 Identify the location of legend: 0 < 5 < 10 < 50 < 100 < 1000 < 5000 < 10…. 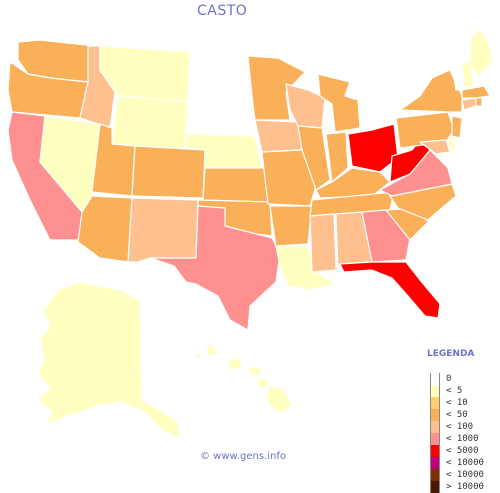
(457, 433).